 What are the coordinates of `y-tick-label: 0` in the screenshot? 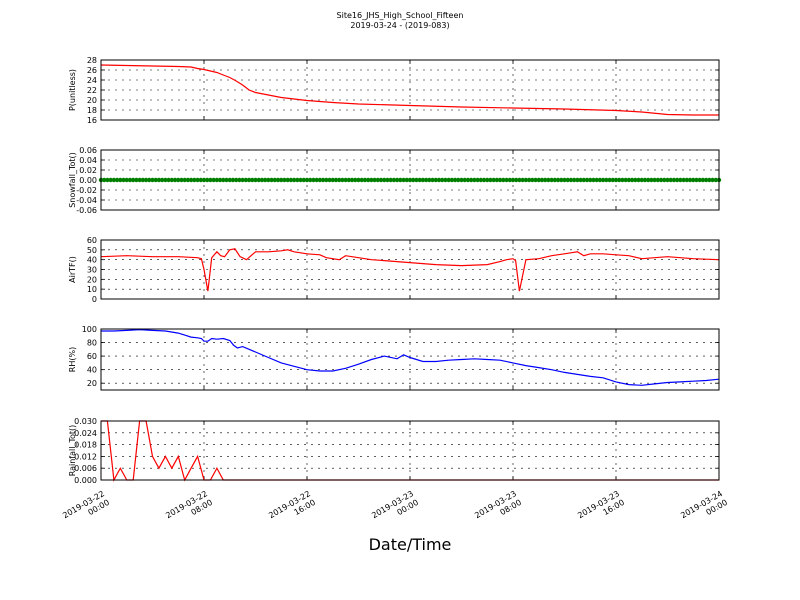 It's located at (94, 299).